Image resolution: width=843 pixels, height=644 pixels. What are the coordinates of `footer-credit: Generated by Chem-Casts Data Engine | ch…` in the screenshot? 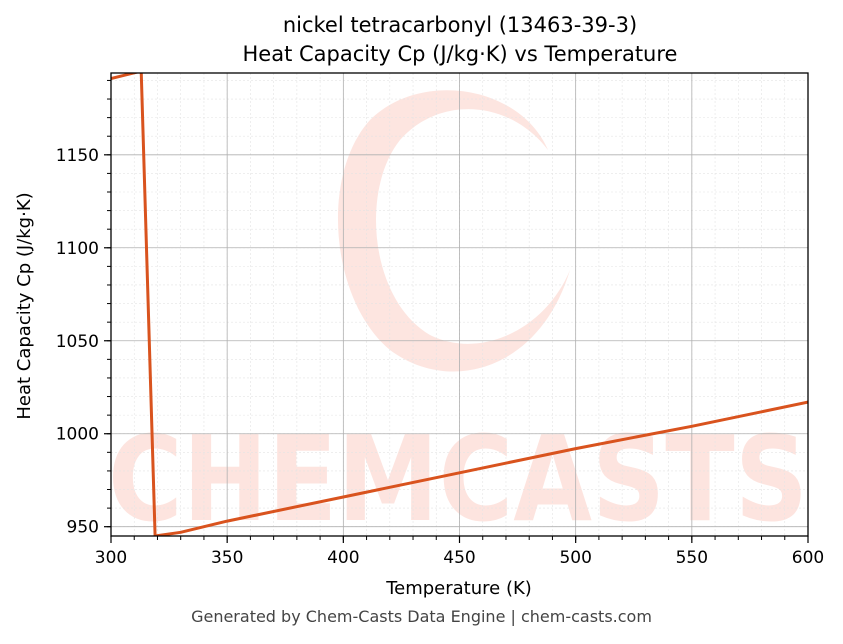 It's located at (421, 616).